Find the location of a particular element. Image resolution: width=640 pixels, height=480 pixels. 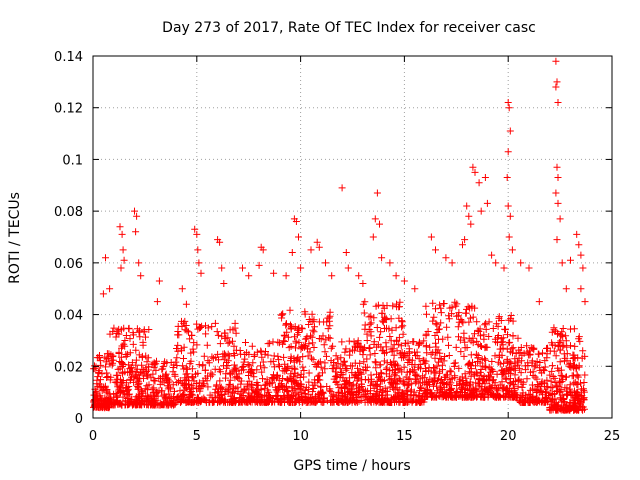

y-tick-label: 0.14 is located at coordinates (68, 57).